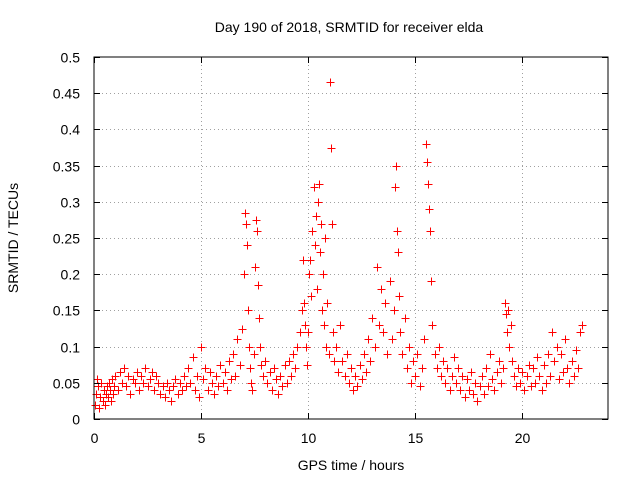 This screenshot has width=640, height=480. What do you see at coordinates (13, 238) in the screenshot?
I see `y-axis-label: SRMTID / TECUs` at bounding box center [13, 238].